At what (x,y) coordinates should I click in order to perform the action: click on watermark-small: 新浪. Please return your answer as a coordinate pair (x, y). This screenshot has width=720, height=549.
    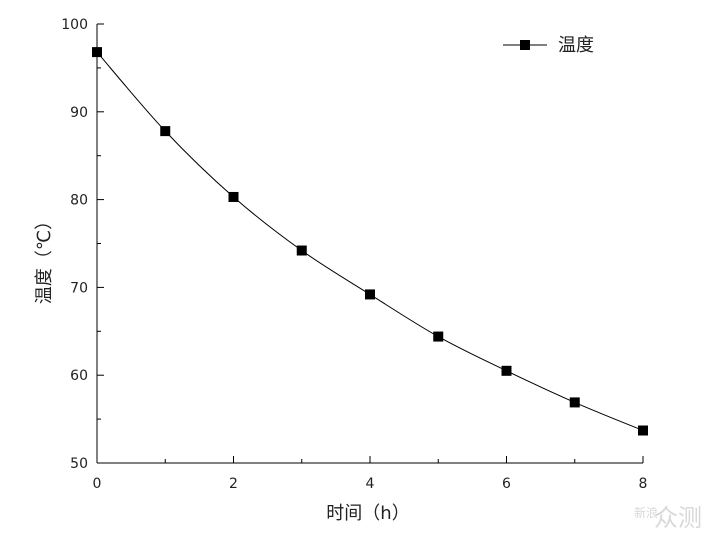
    Looking at the image, I should click on (646, 512).